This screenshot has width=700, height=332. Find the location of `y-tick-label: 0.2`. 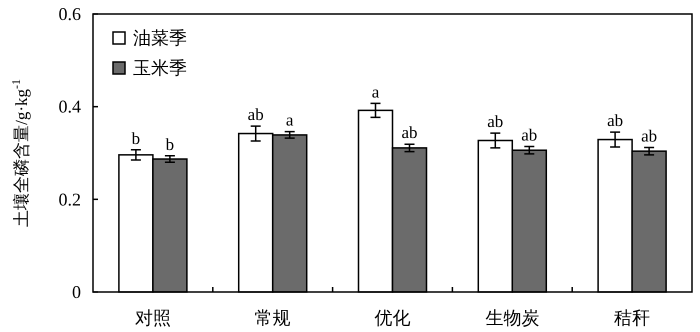

y-tick-label: 0.2 is located at coordinates (69, 199).